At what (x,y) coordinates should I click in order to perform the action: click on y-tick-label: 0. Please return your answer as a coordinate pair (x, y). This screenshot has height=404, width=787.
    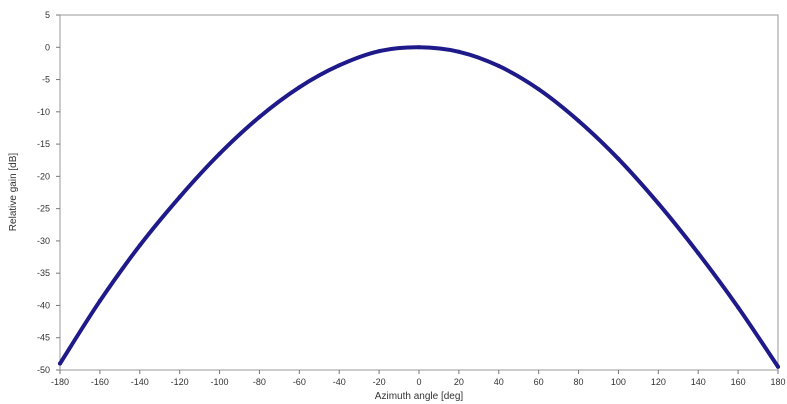
    Looking at the image, I should click on (47, 47).